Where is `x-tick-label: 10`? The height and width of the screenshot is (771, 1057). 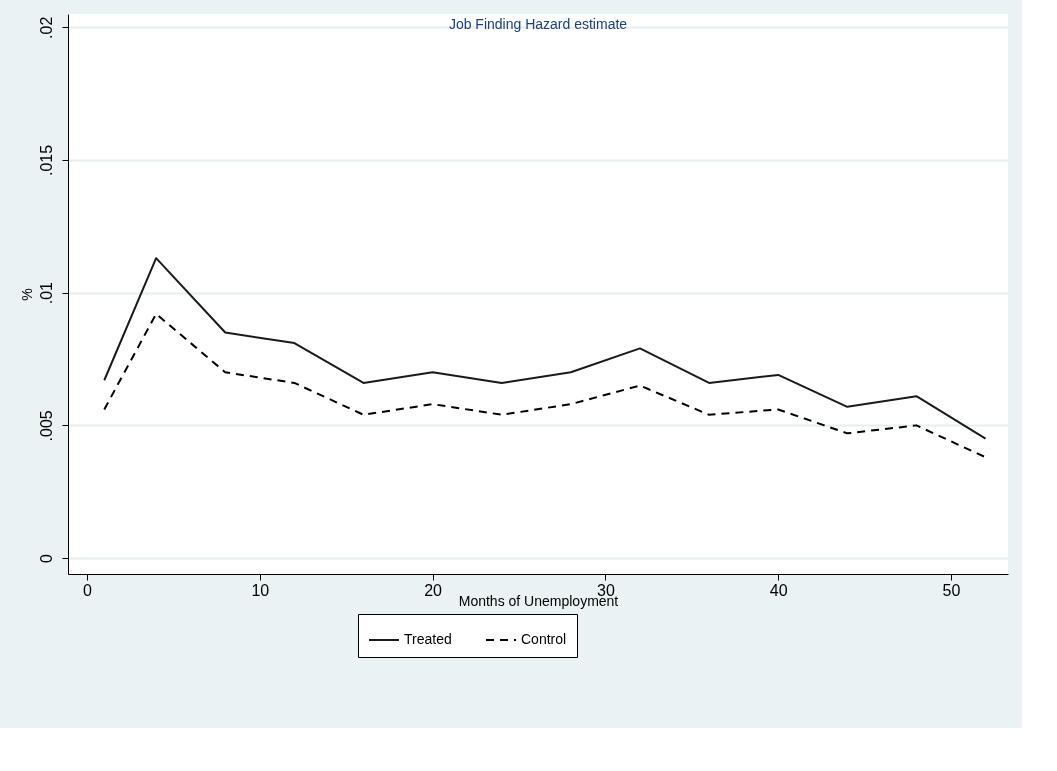
x-tick-label: 10 is located at coordinates (260, 590).